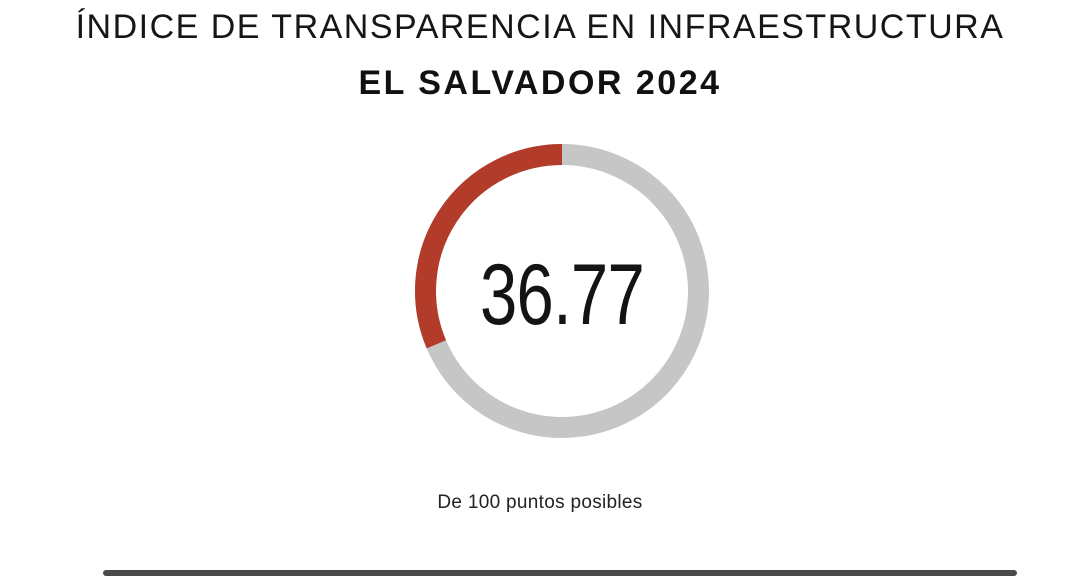 Image resolution: width=1080 pixels, height=576 pixels. I want to click on gauge-value: 36.77, so click(562, 294).